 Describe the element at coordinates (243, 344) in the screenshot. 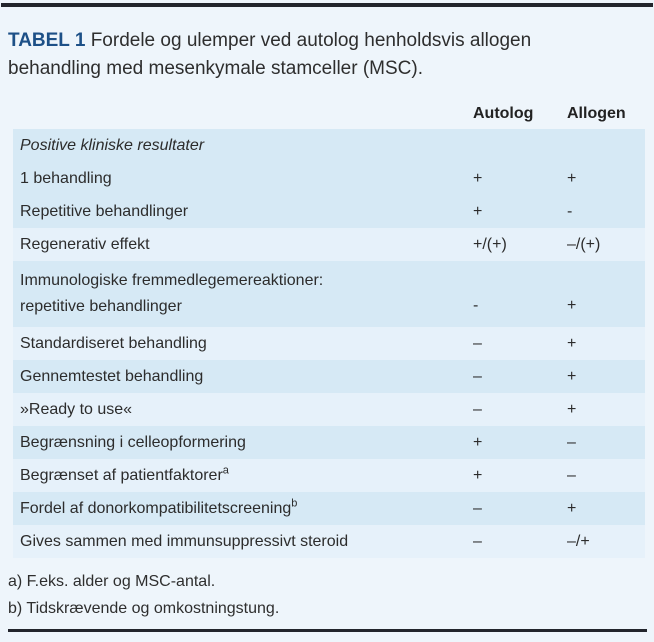

I see `row-label: Standardiseret behandling` at that location.